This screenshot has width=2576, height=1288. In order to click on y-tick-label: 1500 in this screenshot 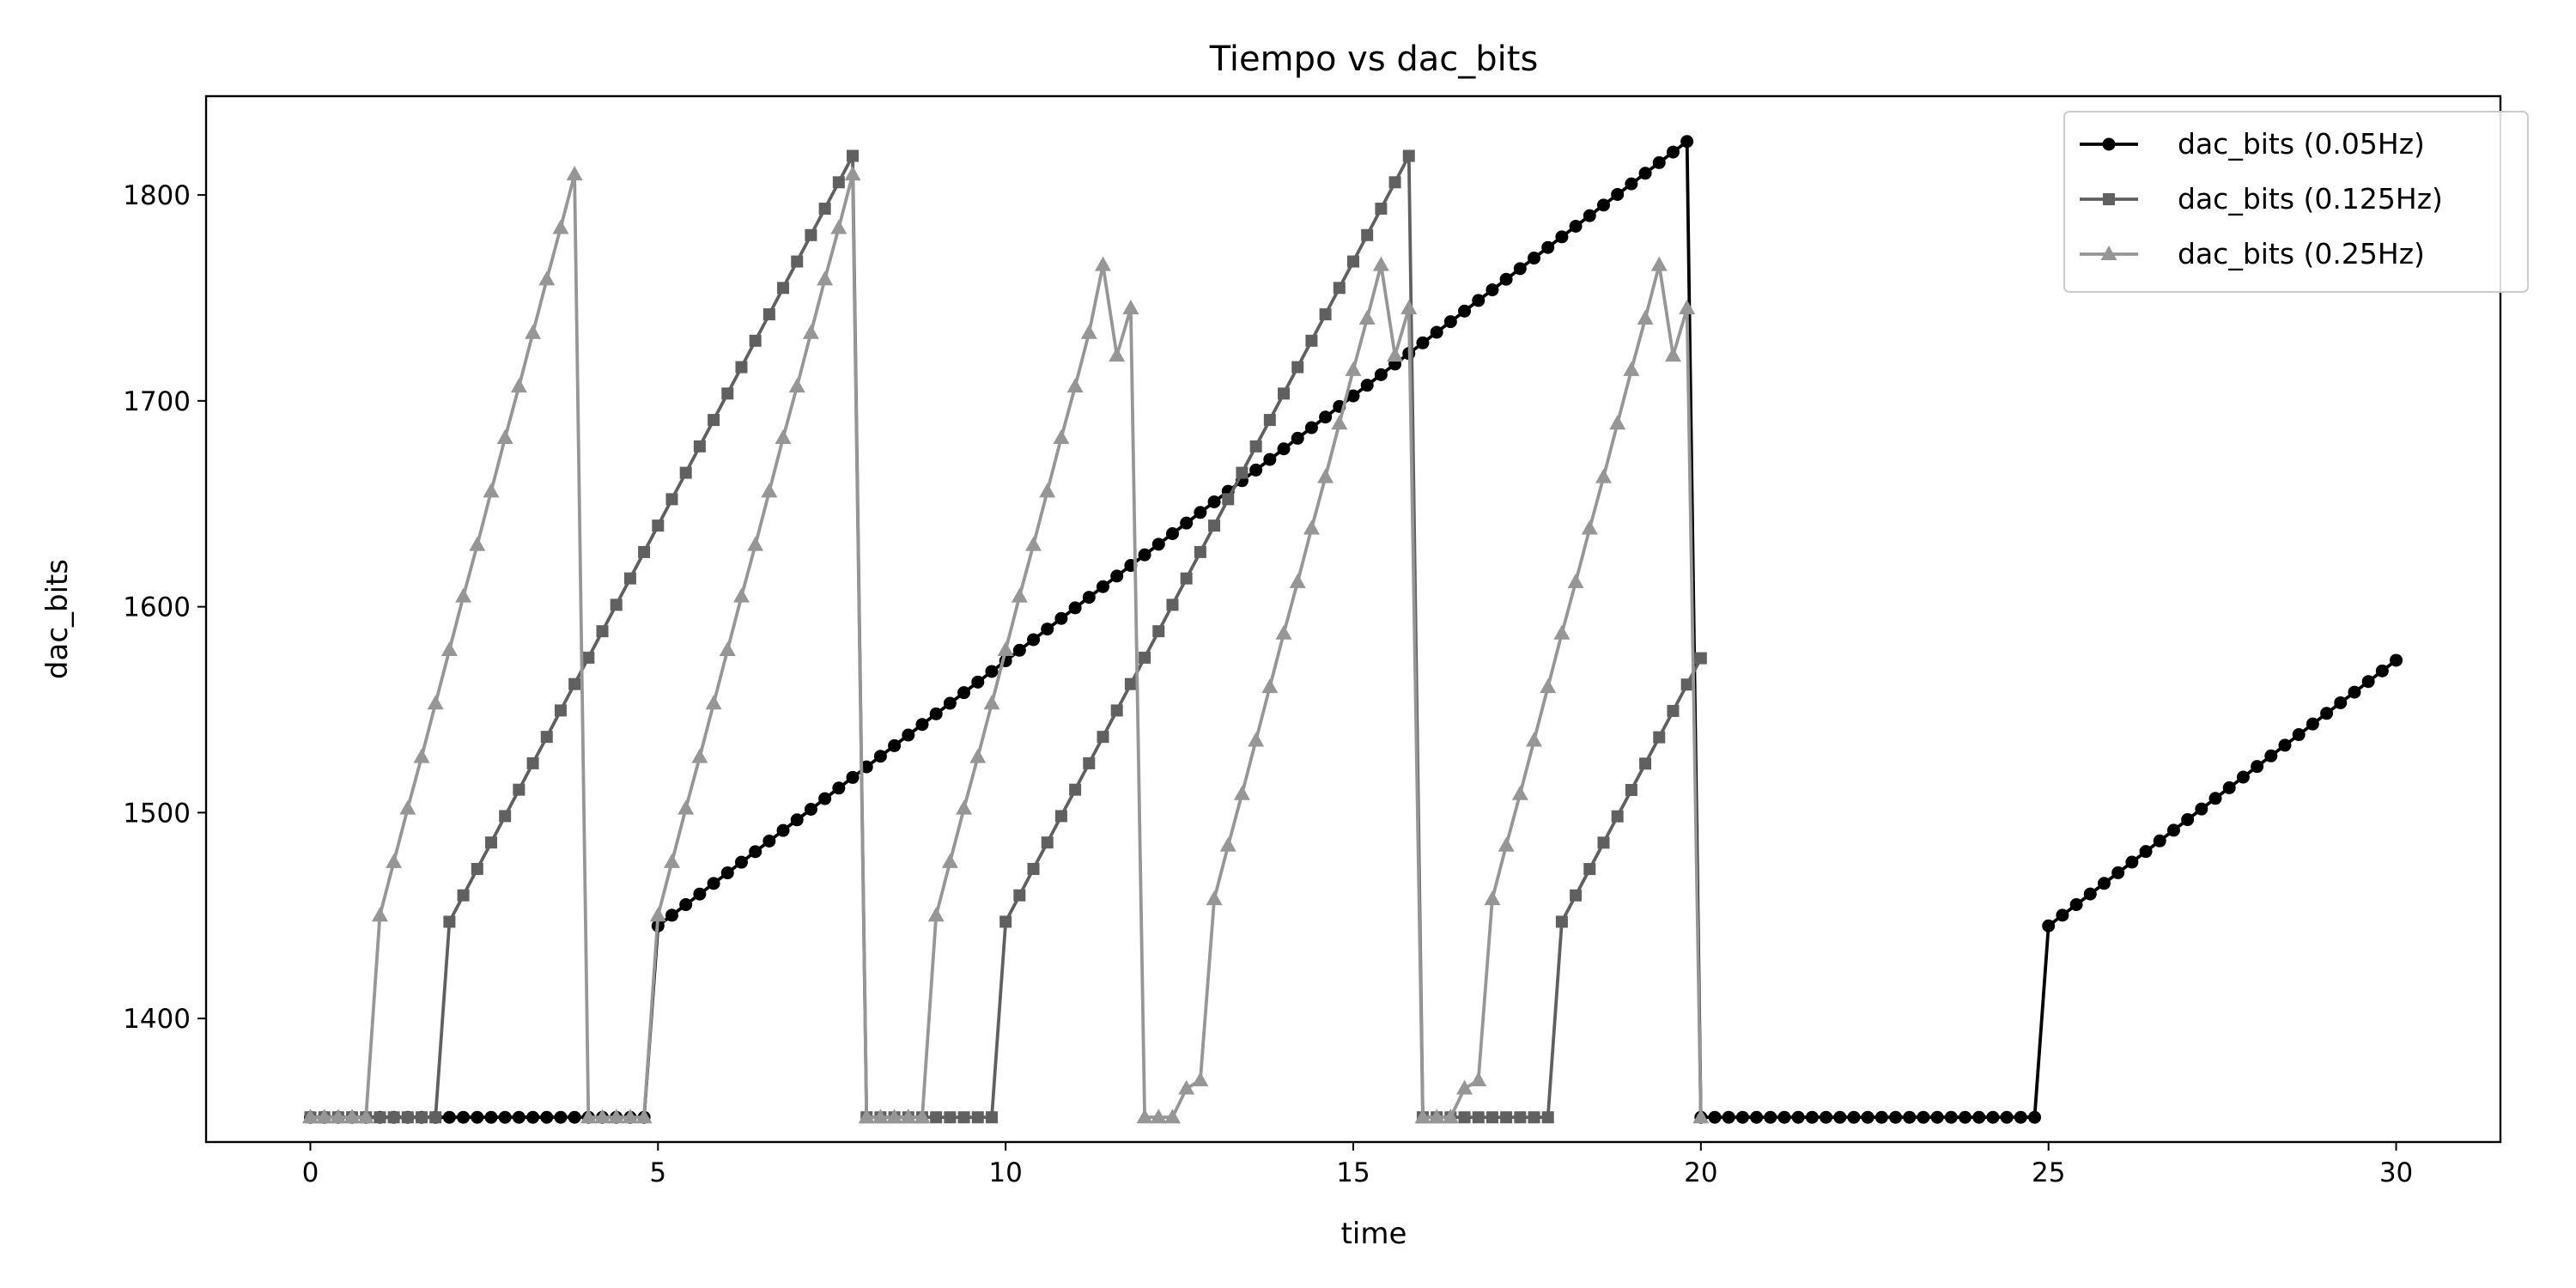, I will do `click(157, 813)`.